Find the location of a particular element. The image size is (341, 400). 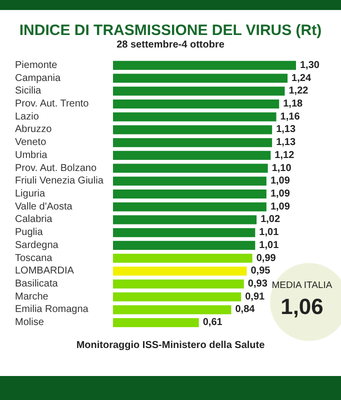

data-label: 1,30 is located at coordinates (310, 65).